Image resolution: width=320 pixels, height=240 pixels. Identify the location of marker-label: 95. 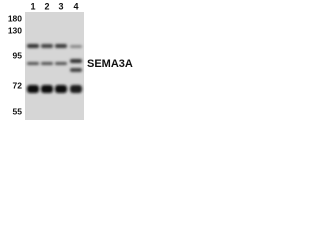
(18, 55).